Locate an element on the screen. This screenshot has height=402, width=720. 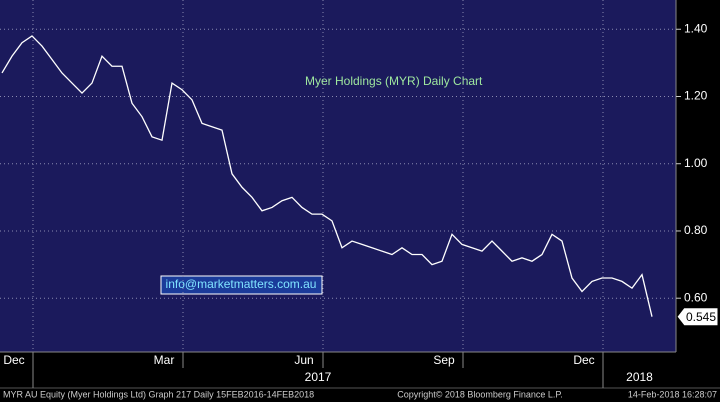
x-group-label: 2018 is located at coordinates (639, 377).